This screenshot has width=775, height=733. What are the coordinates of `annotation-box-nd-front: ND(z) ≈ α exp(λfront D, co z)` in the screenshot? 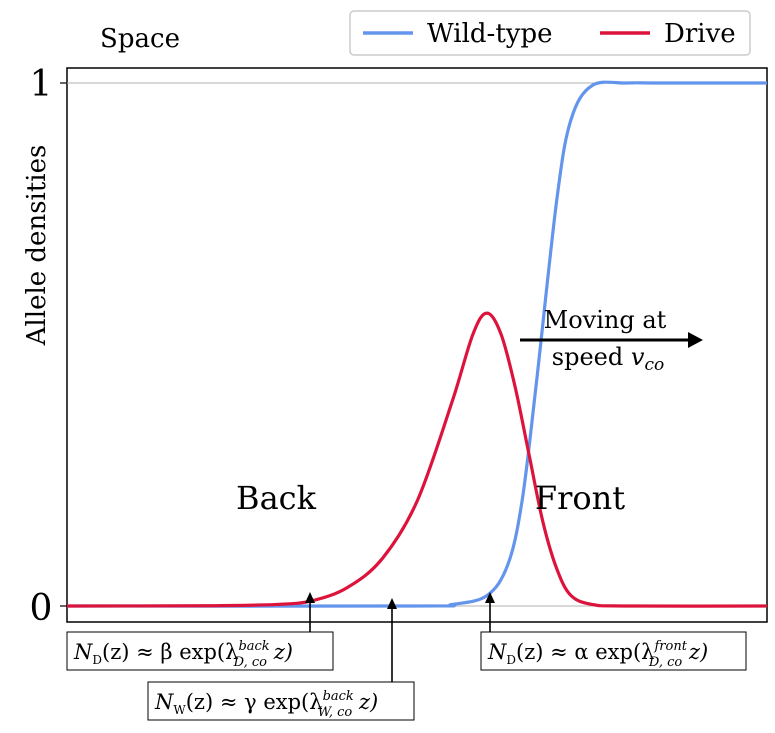 It's located at (613, 651).